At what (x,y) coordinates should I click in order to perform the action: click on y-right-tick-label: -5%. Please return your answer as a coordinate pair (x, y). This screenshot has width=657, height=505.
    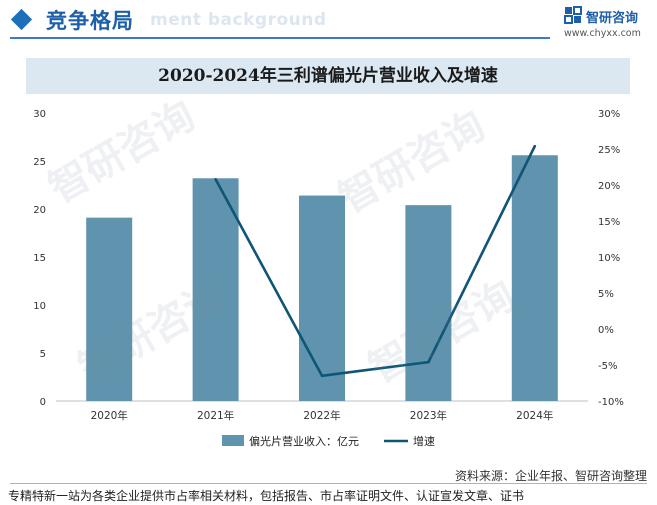
    Looking at the image, I should click on (607, 366).